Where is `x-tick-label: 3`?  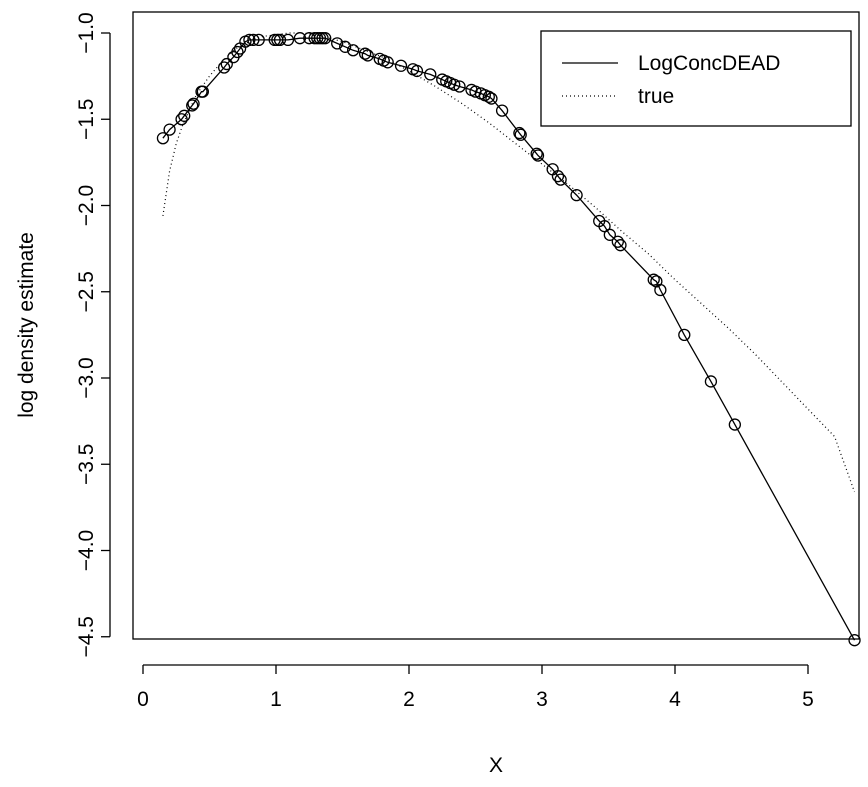 x-tick-label: 3 is located at coordinates (542, 699).